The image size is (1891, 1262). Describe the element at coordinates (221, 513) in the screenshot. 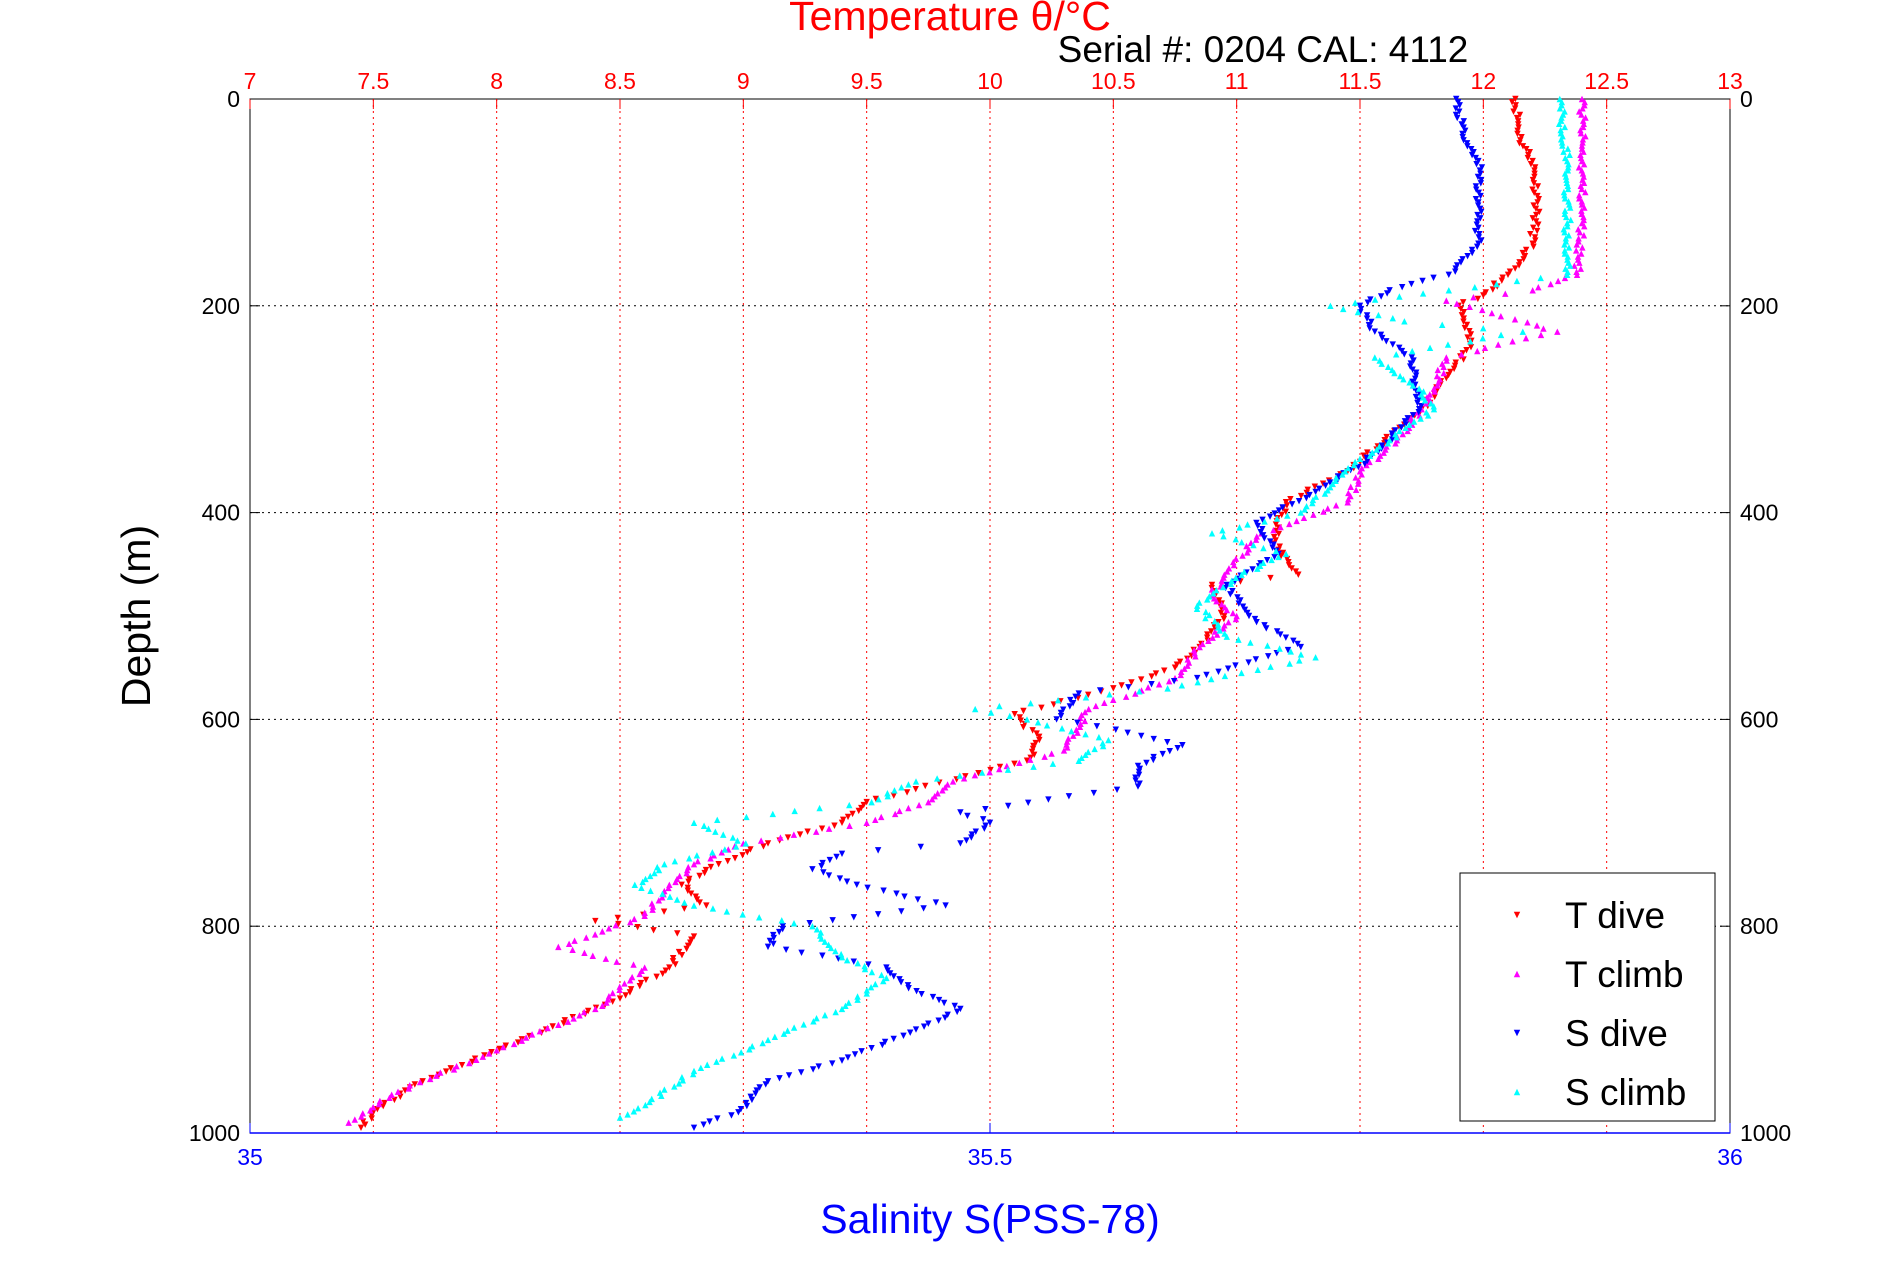

I see `depth-tick-label-left: 400` at that location.